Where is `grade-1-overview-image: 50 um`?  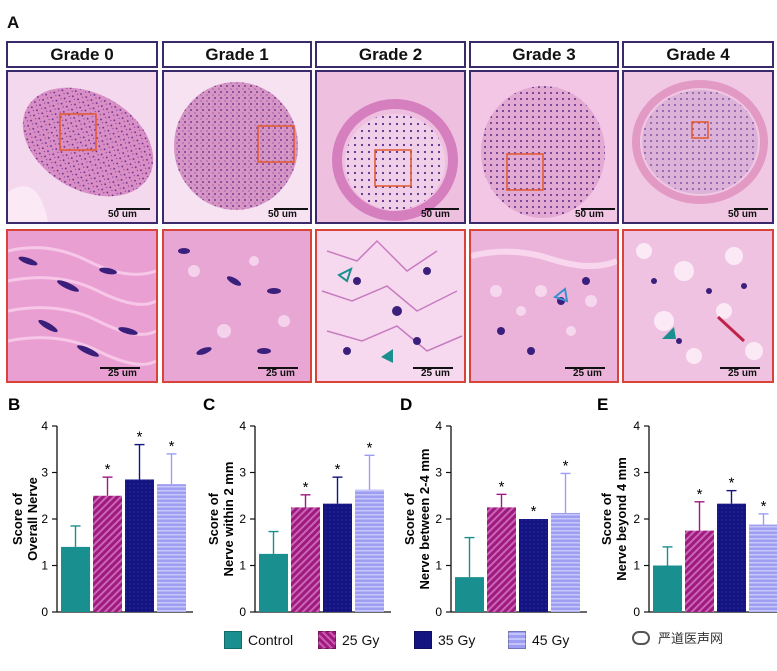 grade-1-overview-image: 50 um is located at coordinates (237, 147).